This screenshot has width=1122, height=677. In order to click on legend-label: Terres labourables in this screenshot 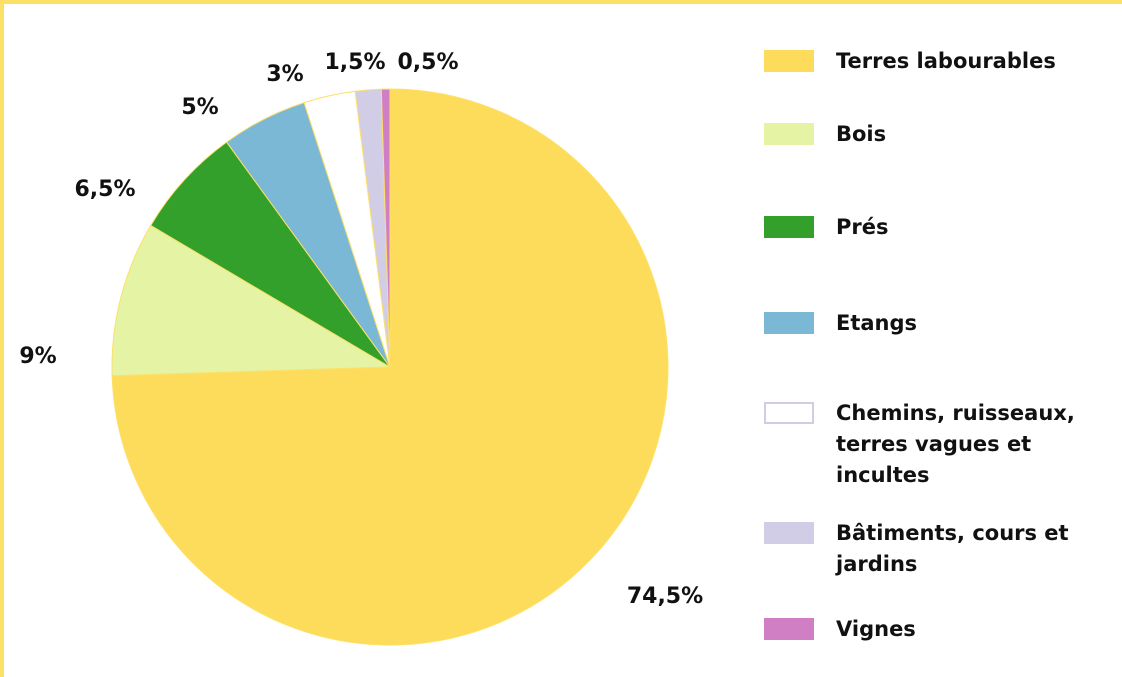, I will do `click(946, 61)`.